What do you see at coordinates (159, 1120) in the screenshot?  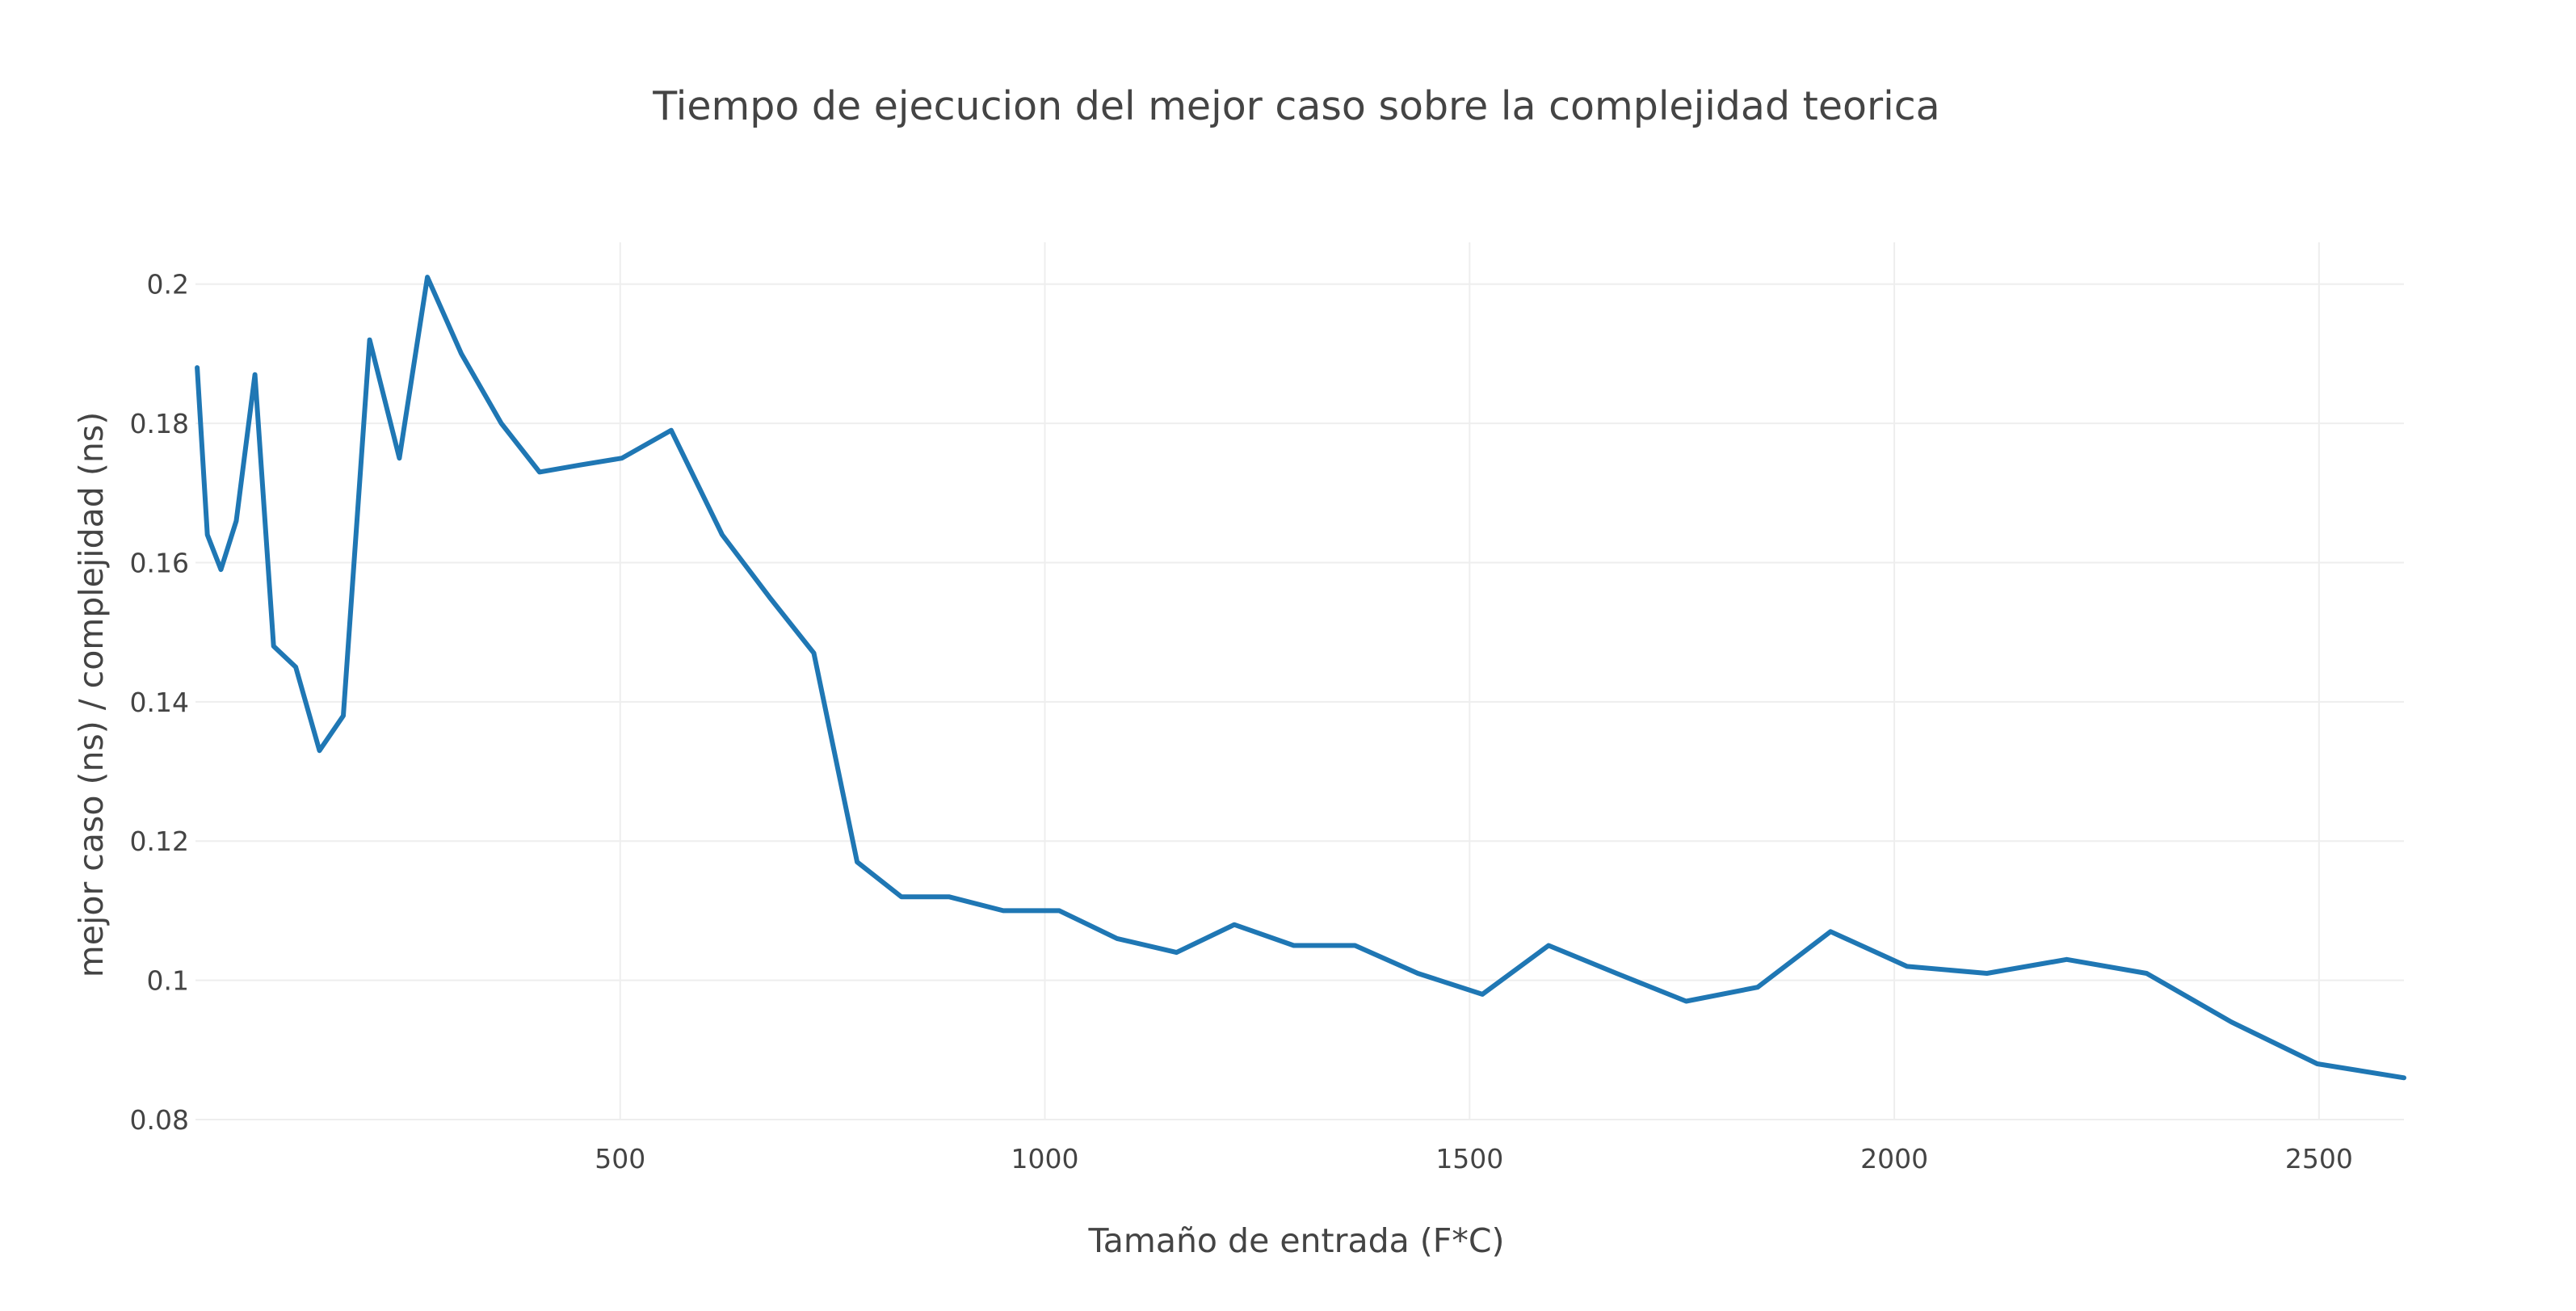 I see `y-tick-label: 0.08` at bounding box center [159, 1120].